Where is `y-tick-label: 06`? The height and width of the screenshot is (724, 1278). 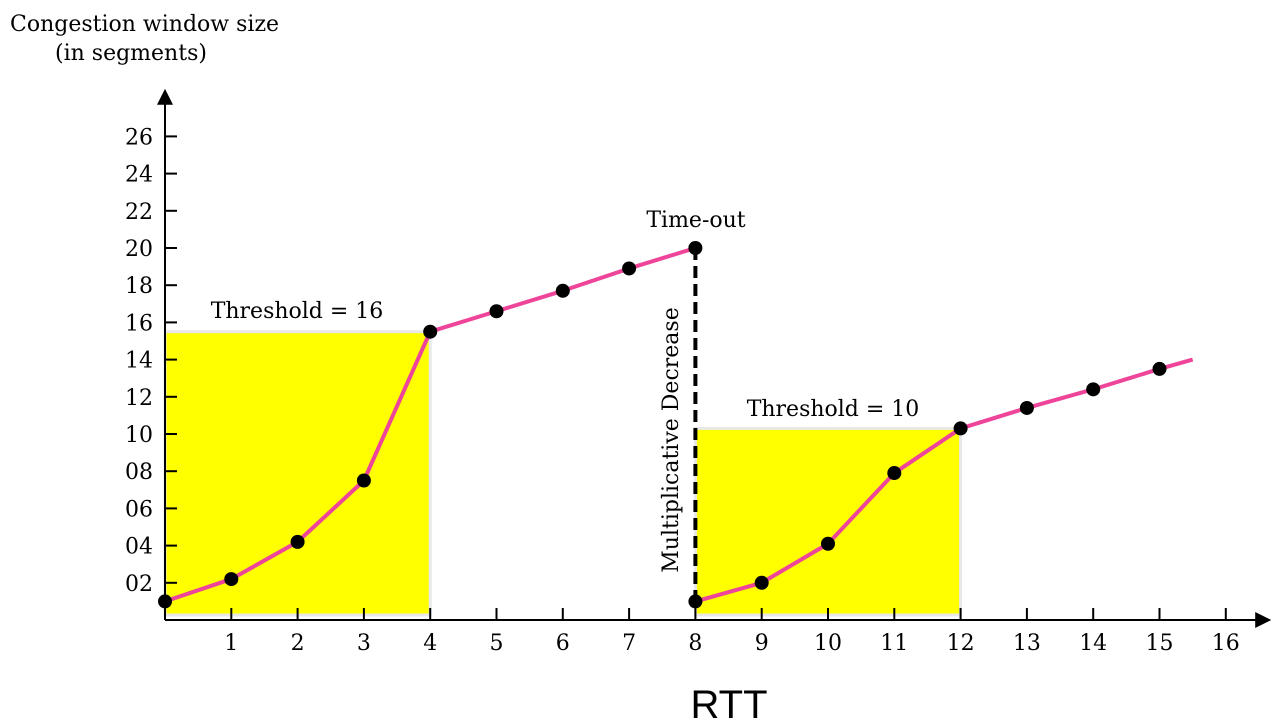
y-tick-label: 06 is located at coordinates (139, 509).